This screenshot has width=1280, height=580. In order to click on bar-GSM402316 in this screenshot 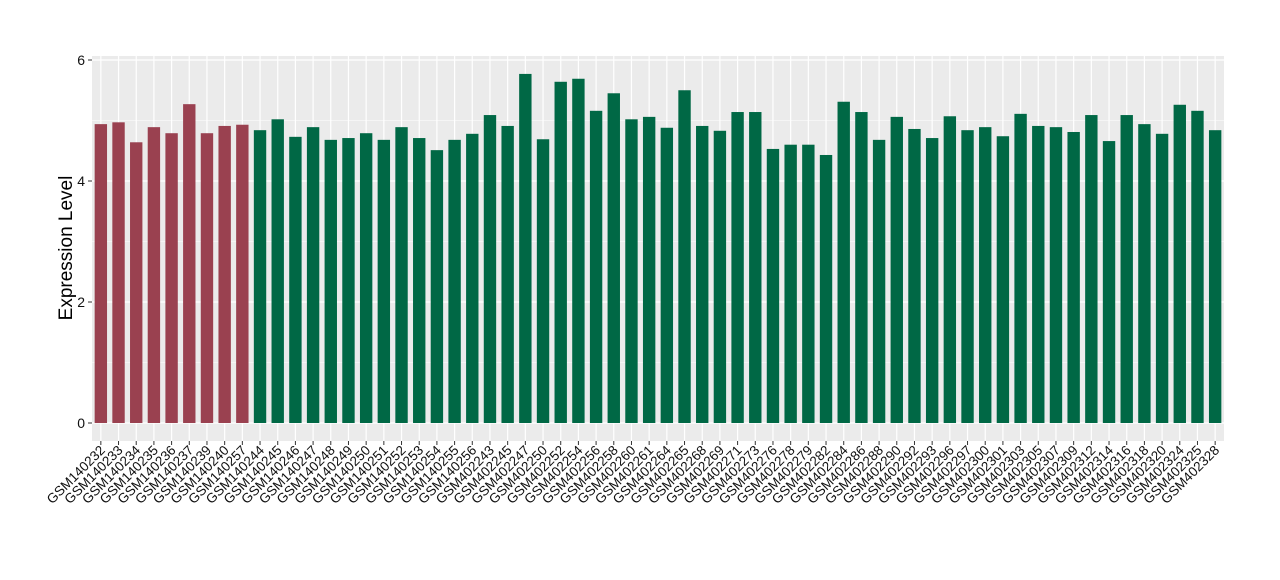, I will do `click(1126, 269)`.